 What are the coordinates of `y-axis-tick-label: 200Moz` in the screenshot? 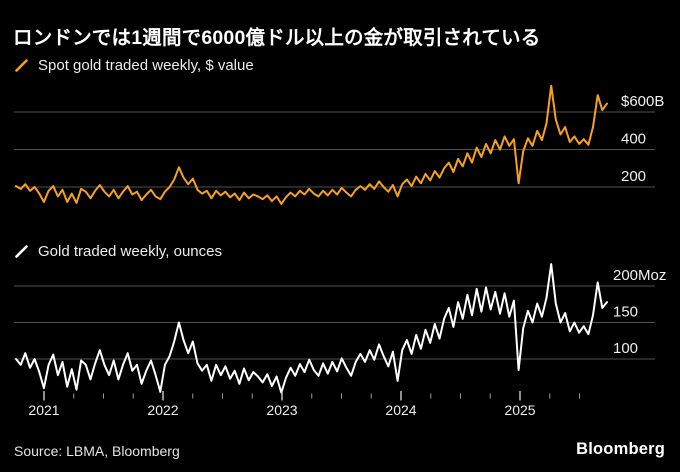 It's located at (639, 275).